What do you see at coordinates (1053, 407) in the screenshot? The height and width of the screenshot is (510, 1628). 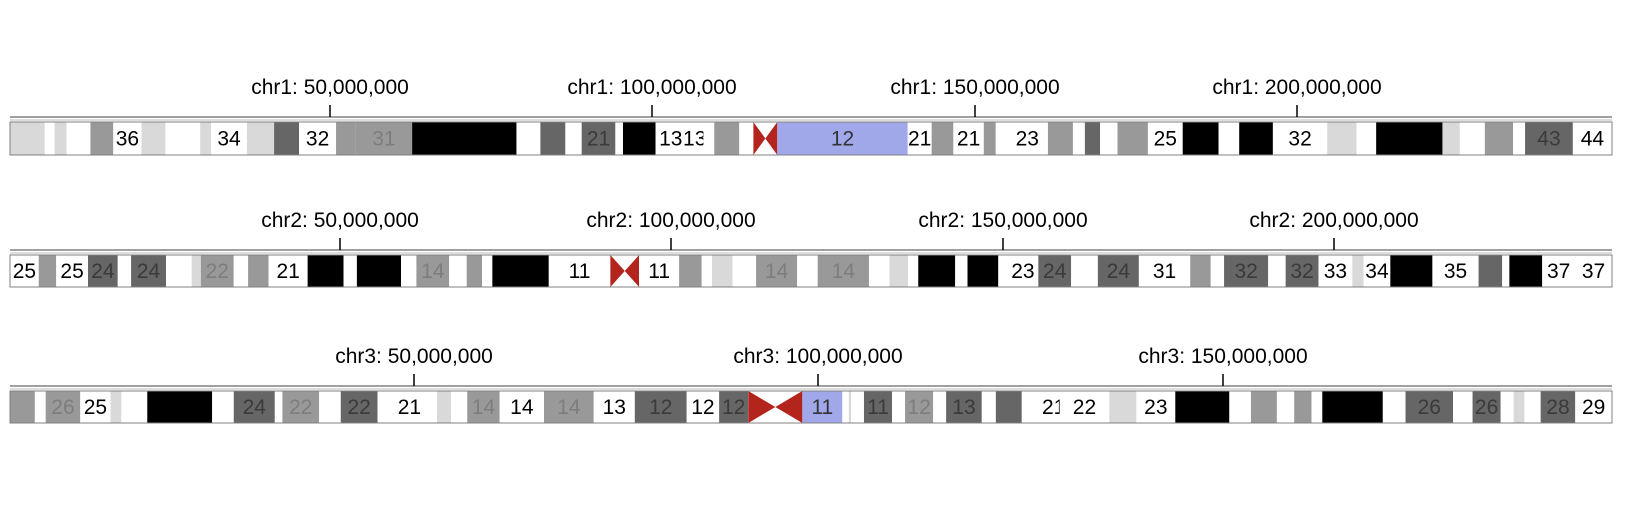 I see `cytoband: 21` at bounding box center [1053, 407].